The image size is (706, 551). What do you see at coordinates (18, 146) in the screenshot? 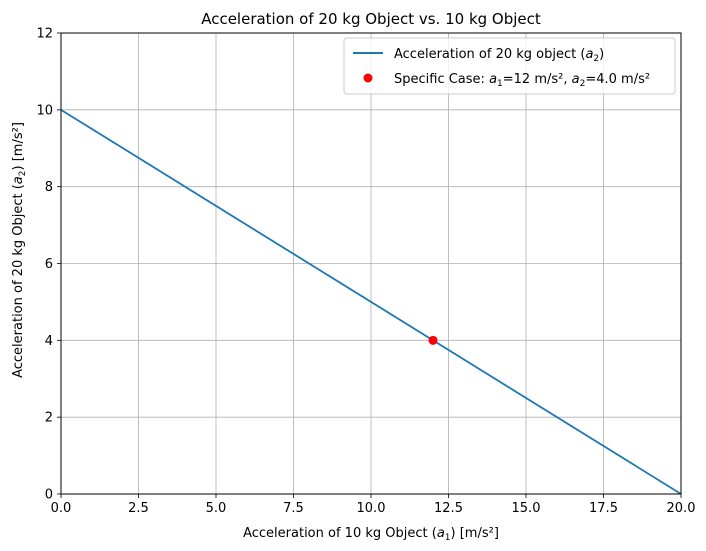
I see `y-axis-label-after: ) [m/s²]` at bounding box center [18, 146].